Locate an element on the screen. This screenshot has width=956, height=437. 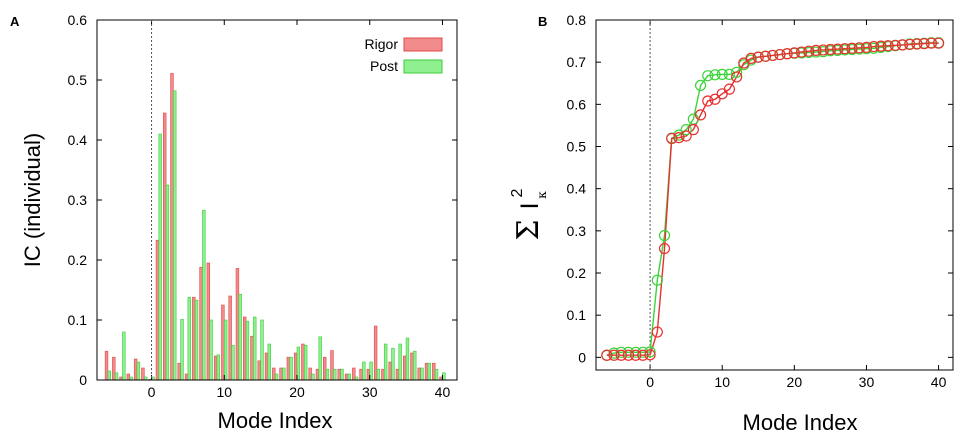
panel-a-x-tick-label: 0 is located at coordinates (152, 392).